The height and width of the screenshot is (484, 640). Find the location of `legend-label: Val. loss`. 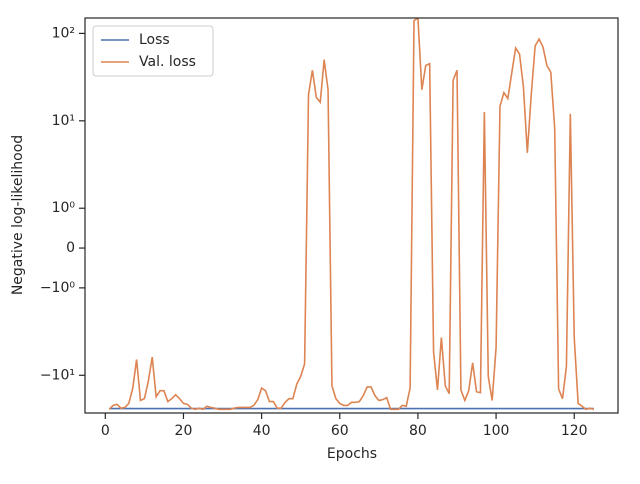

legend-label: Val. loss is located at coordinates (167, 62).